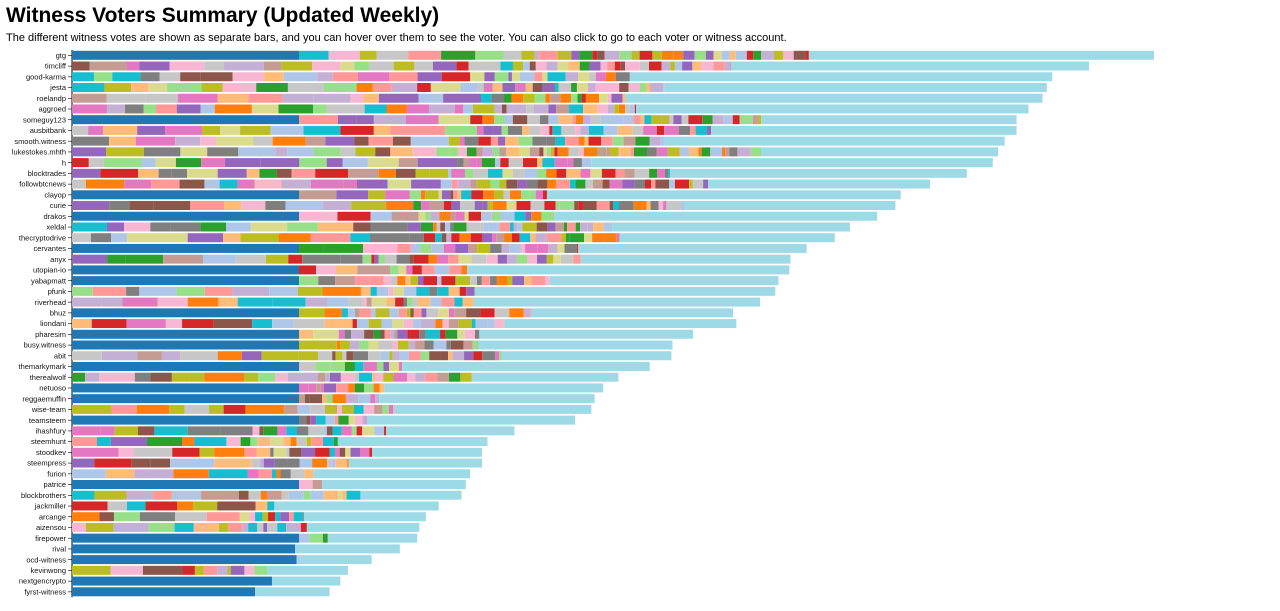 The image size is (1280, 611). What do you see at coordinates (54, 216) in the screenshot?
I see `witness-label: drakos` at bounding box center [54, 216].